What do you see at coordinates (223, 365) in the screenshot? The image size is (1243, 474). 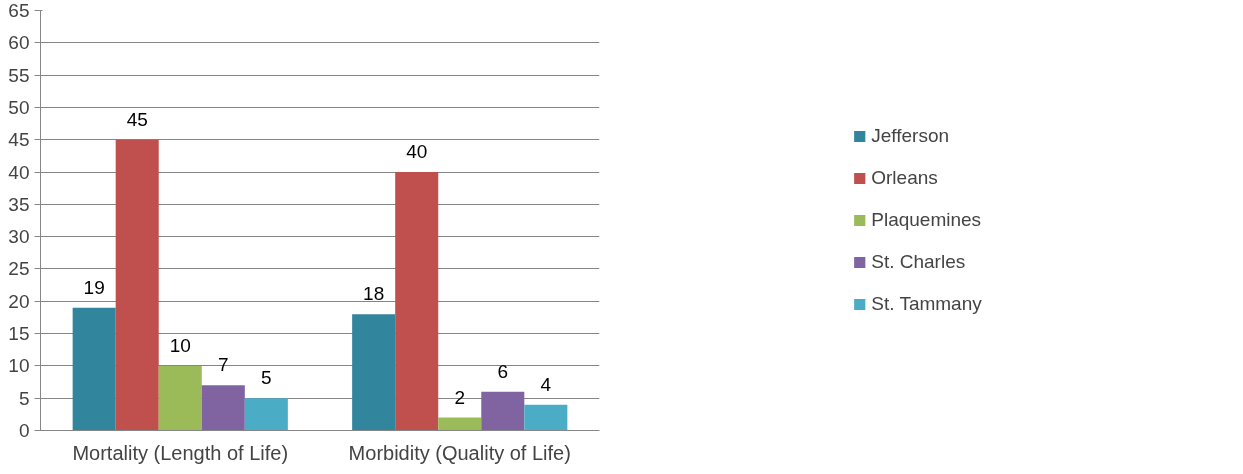 I see `data-label: 7` at bounding box center [223, 365].